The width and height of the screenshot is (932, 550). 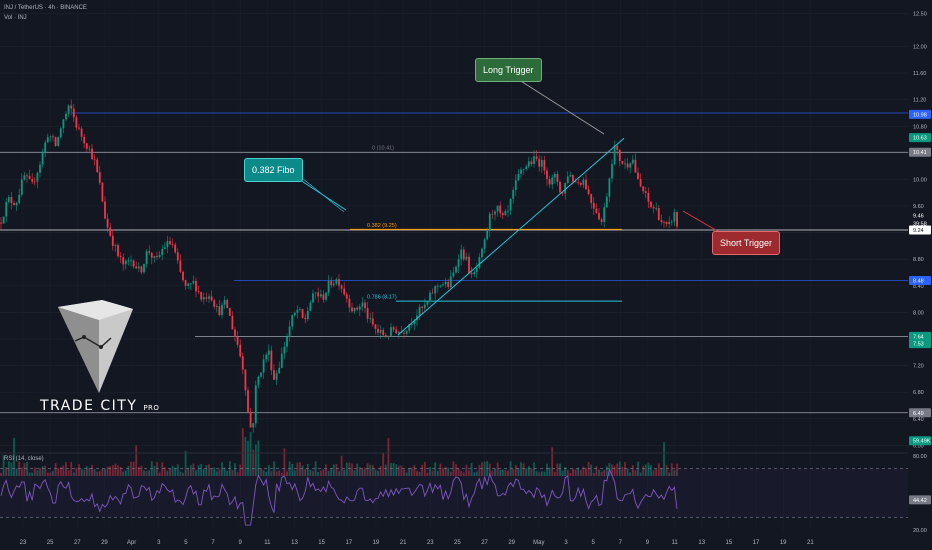 What do you see at coordinates (99, 406) in the screenshot?
I see `logo-text: TRADE CITY PRO` at bounding box center [99, 406].